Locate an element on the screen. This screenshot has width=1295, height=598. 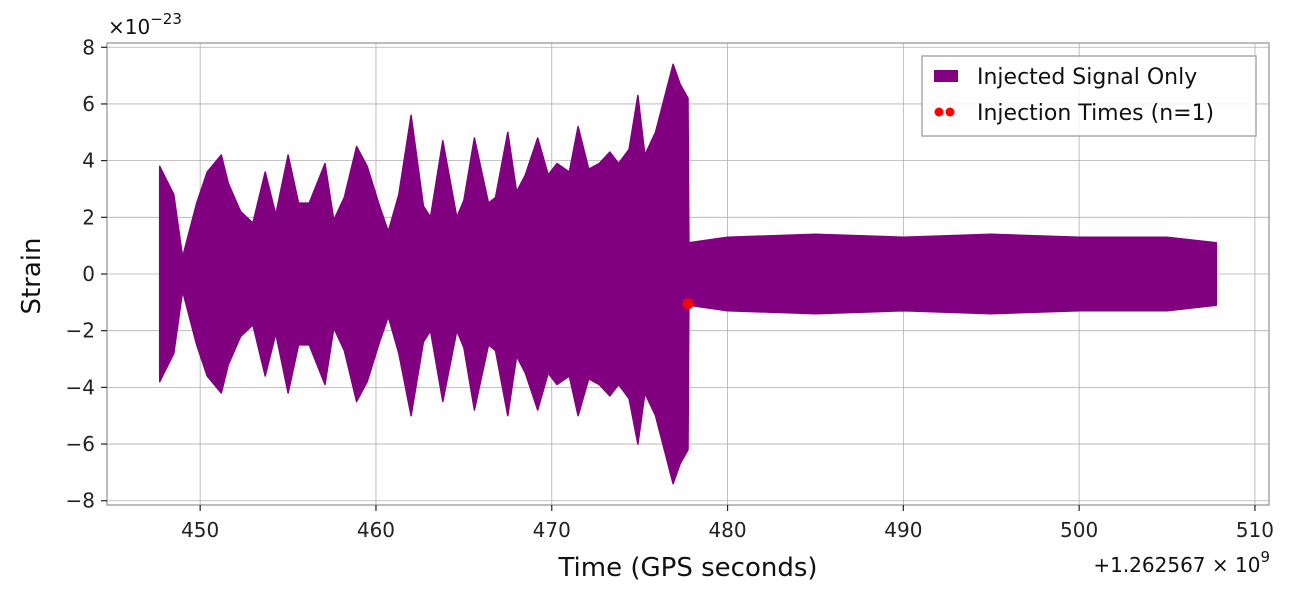
x-axis: 450 460 470 480 490 500 510 is located at coordinates (727, 523).